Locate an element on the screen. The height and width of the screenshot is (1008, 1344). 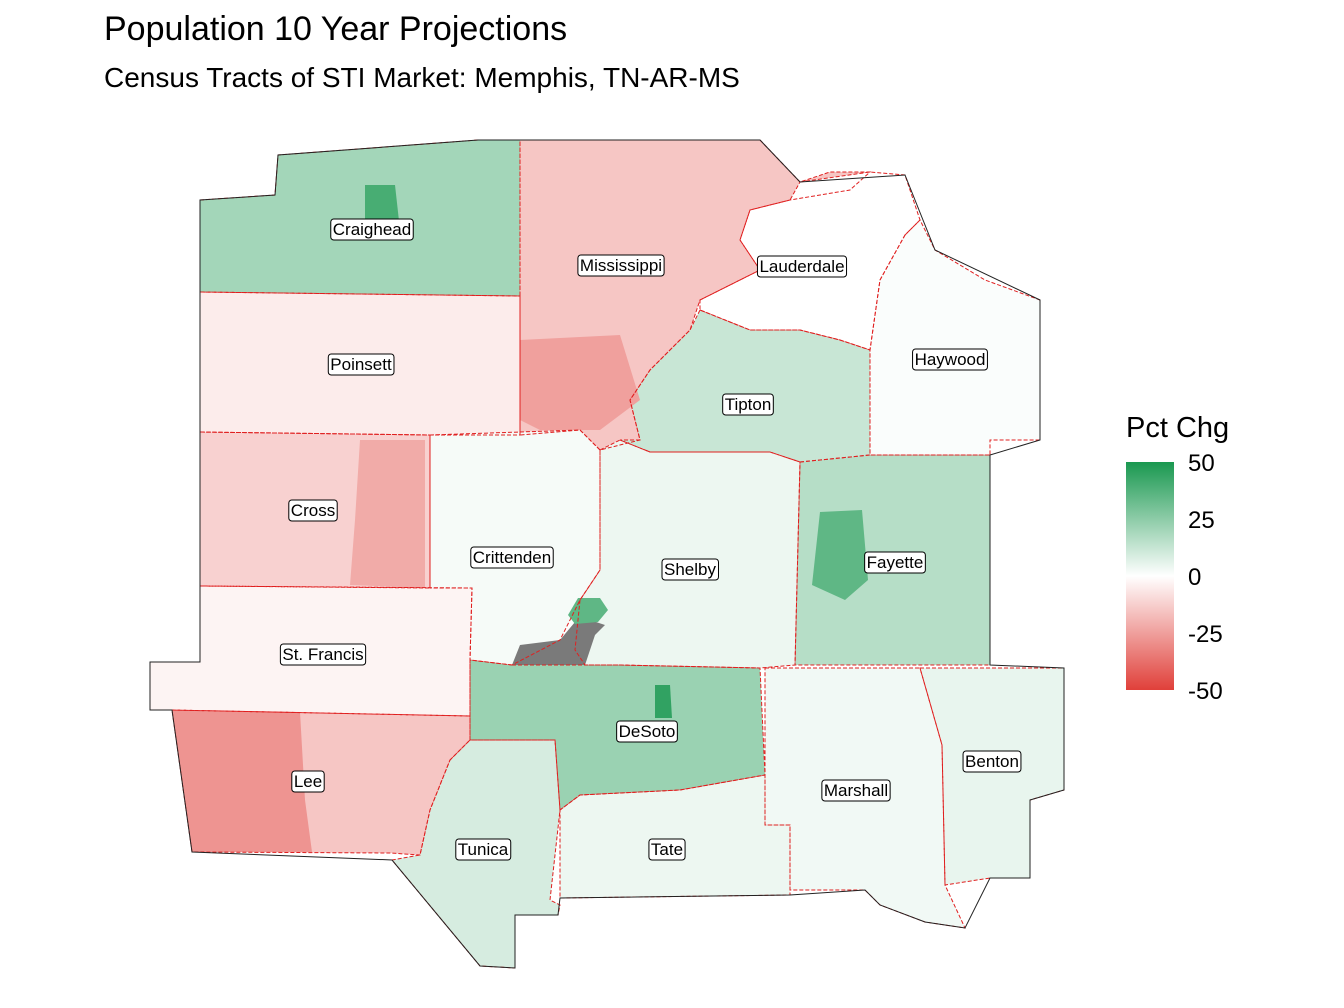
county-border-shelby is located at coordinates (687, 554).